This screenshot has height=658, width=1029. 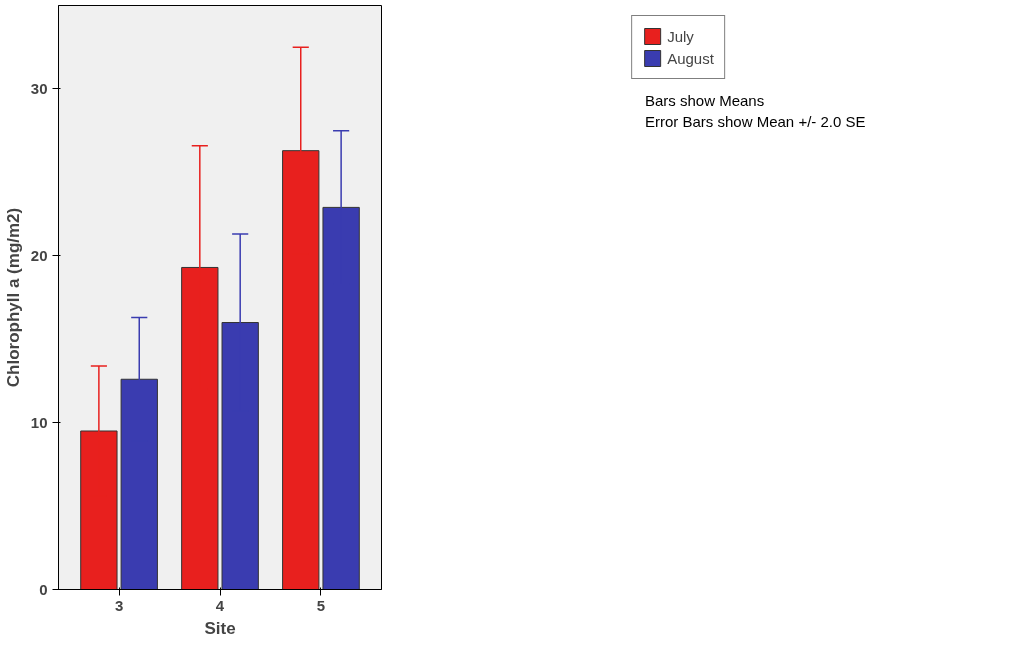 I want to click on legend-label: July, so click(x=680, y=36).